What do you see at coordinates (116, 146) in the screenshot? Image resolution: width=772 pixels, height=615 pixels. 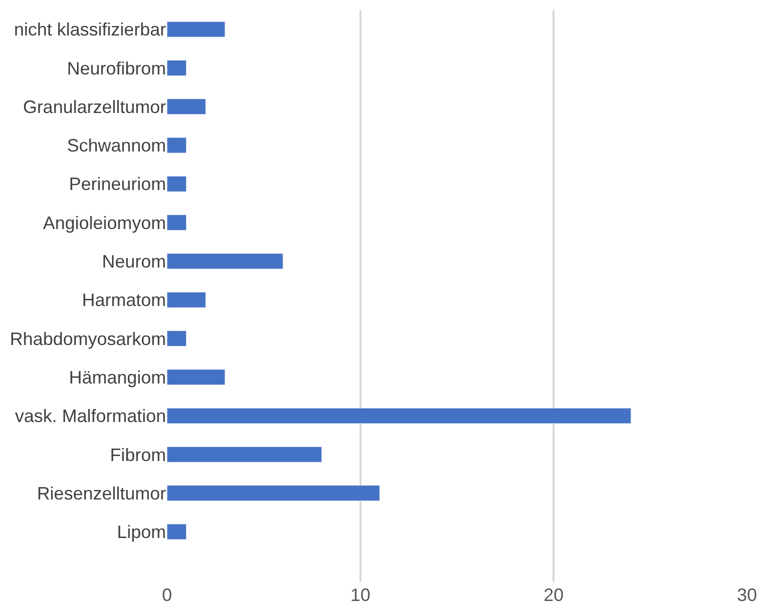 I see `y-tick-label: Schwannom` at bounding box center [116, 146].